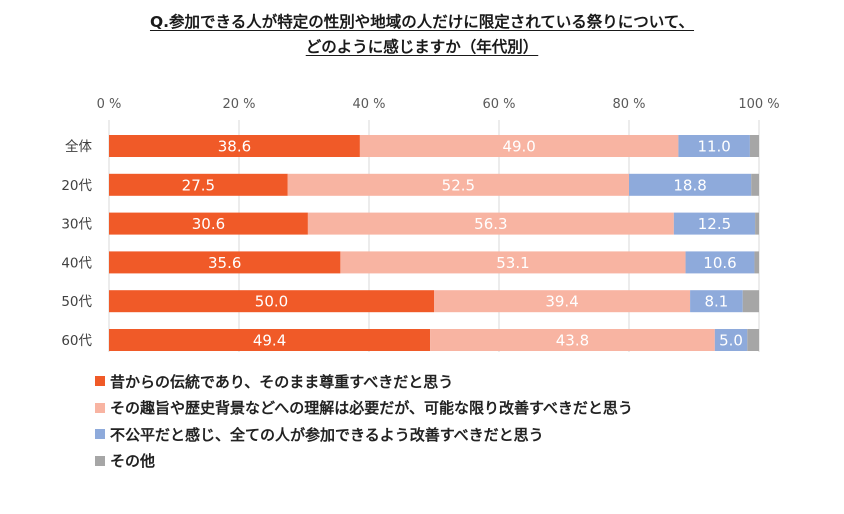 This screenshot has width=844, height=514. I want to click on legend-label: その他, so click(133, 461).